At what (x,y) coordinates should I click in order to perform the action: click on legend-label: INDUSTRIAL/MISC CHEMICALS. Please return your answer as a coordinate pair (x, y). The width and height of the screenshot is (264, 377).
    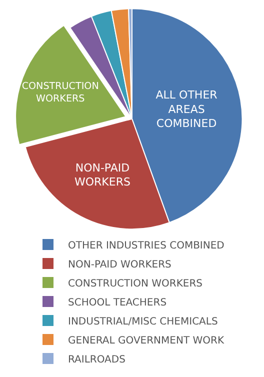
    Looking at the image, I should click on (143, 322).